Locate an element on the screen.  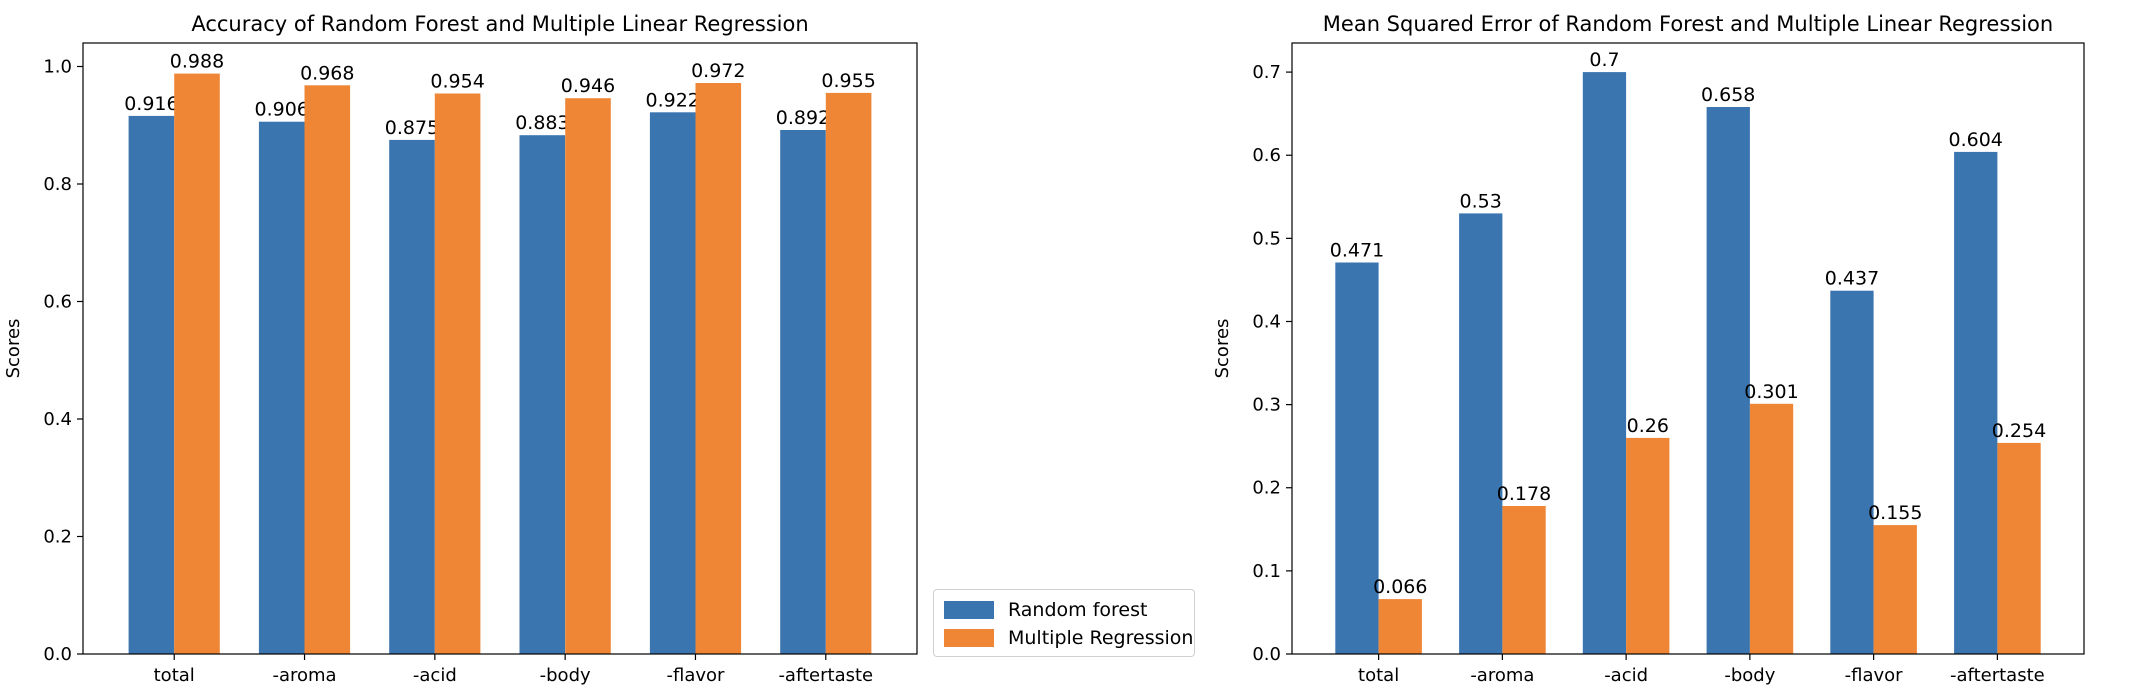
bar-value-label: 0.988 is located at coordinates (197, 62).